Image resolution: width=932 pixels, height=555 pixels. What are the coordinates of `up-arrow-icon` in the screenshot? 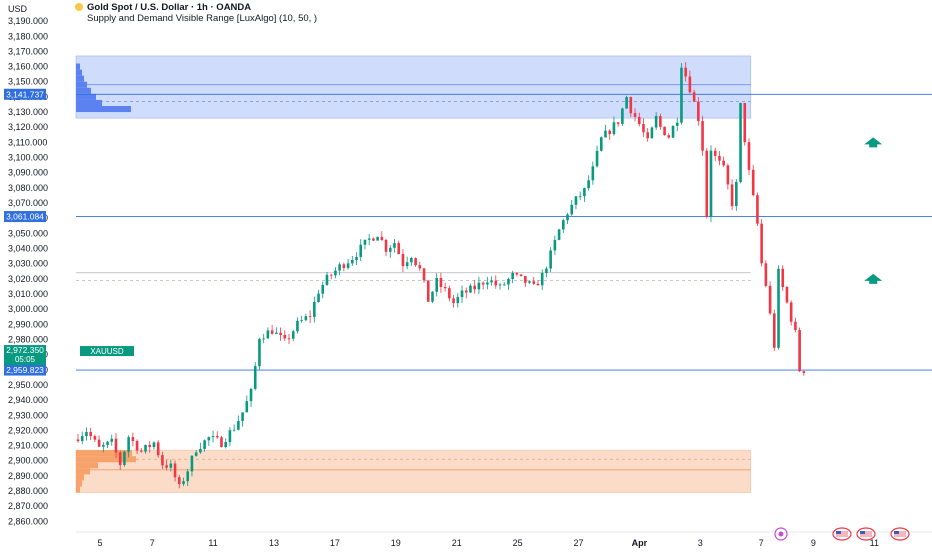 It's located at (873, 278).